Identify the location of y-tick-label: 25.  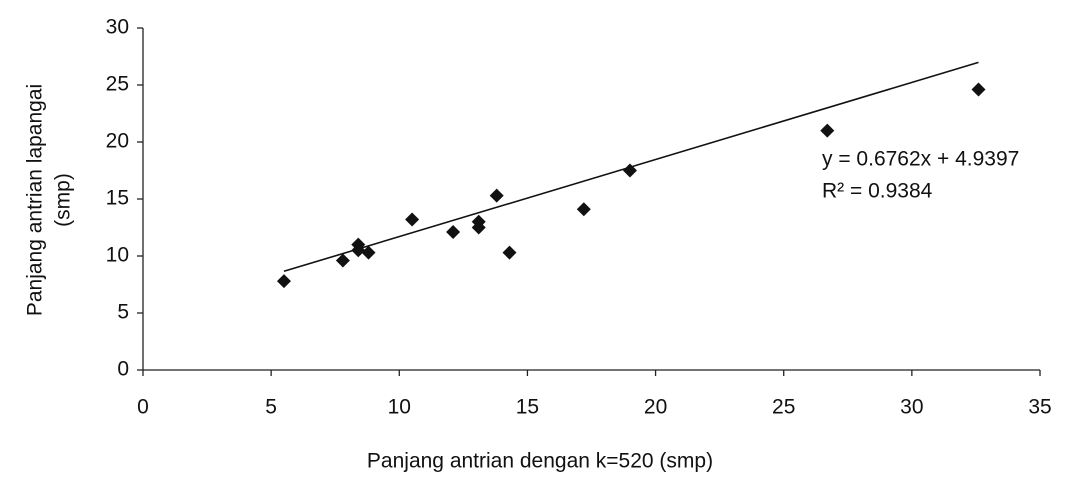
(117, 84).